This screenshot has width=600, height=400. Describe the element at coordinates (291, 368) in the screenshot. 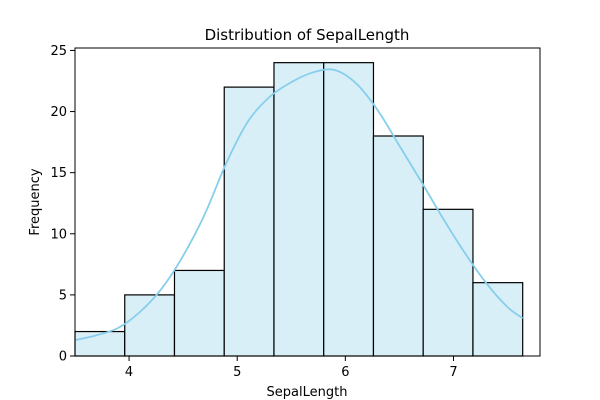

I see `x-ticks-layer: 4 5 6 7` at that location.